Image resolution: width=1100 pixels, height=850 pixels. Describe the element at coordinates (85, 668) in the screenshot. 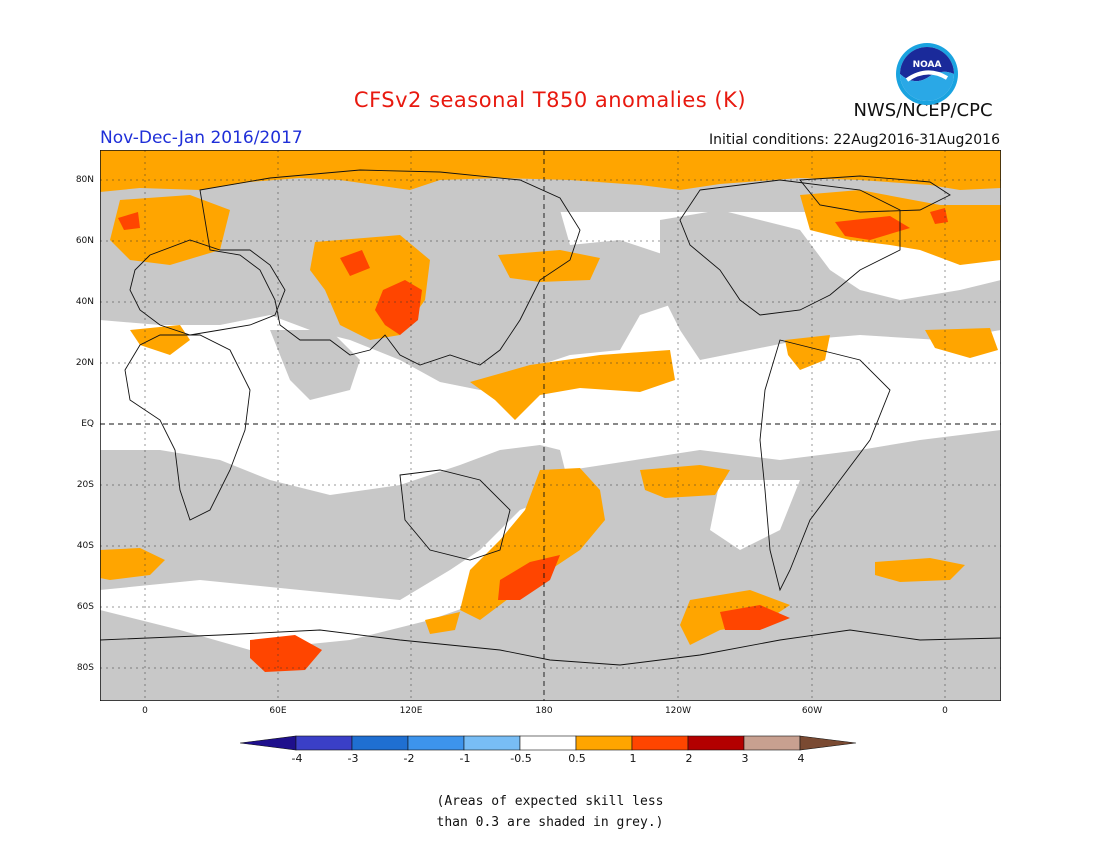

I see `lat-label: 80S` at that location.